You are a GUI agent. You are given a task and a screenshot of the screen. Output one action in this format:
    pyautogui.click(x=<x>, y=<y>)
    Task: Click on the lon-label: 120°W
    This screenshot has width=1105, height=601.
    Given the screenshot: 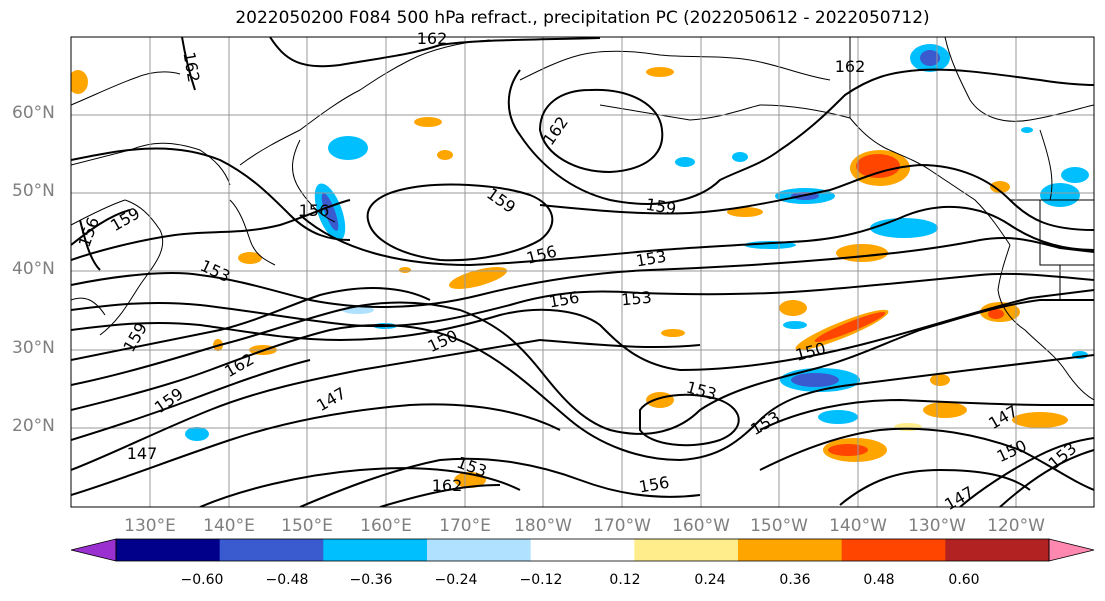 What is the action you would take?
    pyautogui.click(x=1016, y=526)
    